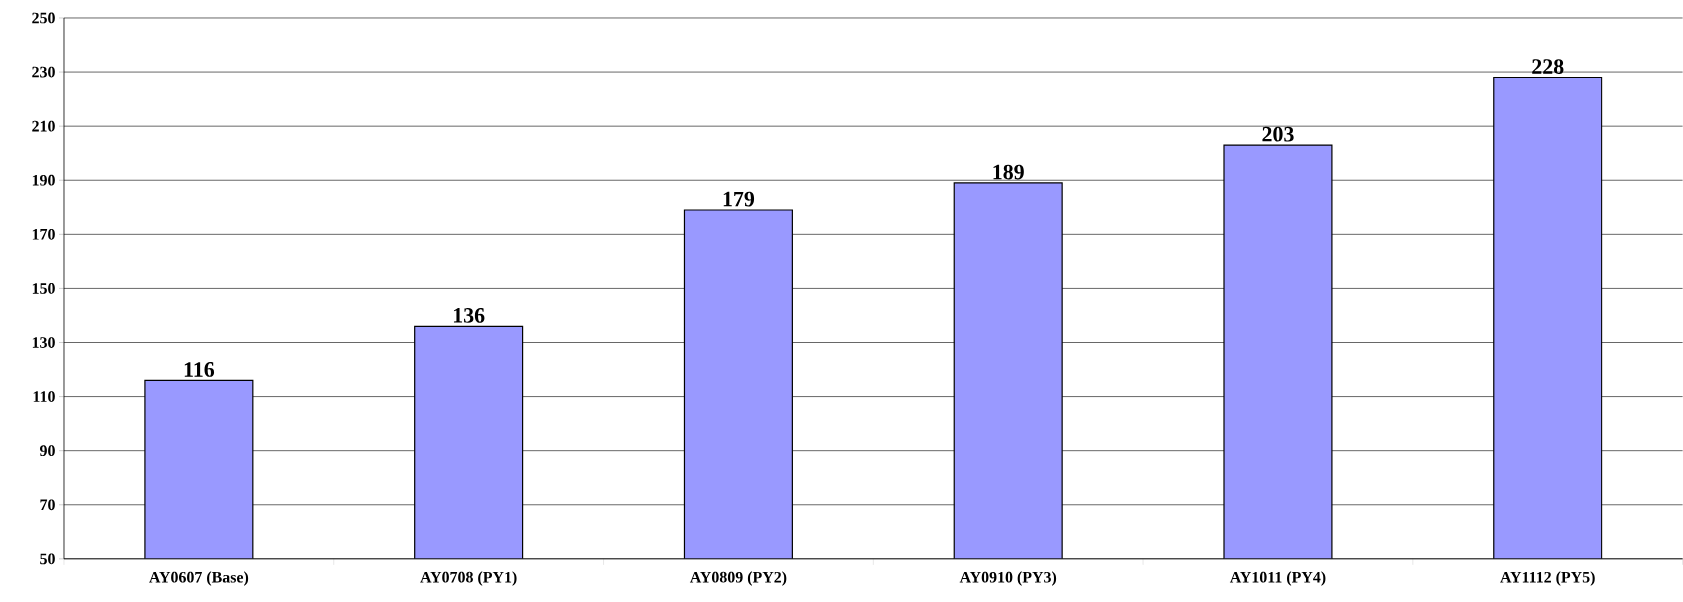 This screenshot has height=602, width=1683. What do you see at coordinates (43, 288) in the screenshot?
I see `y-tick-label: 150` at bounding box center [43, 288].